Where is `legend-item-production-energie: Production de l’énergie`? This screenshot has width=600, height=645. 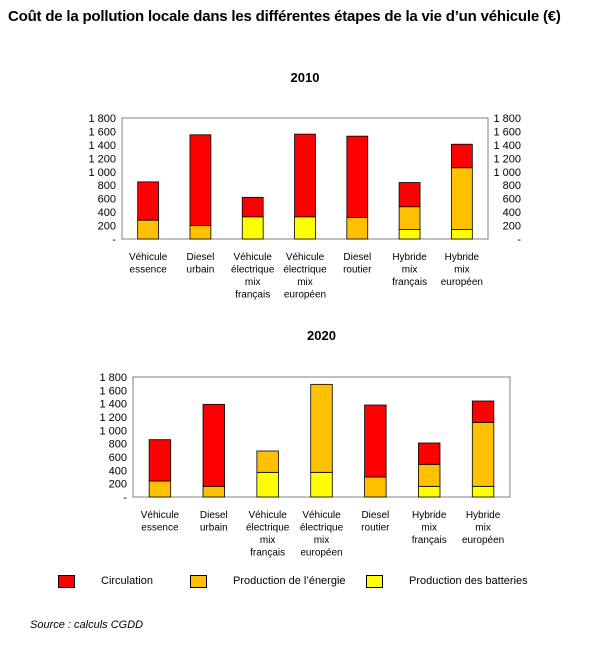 legend-item-production-energie: Production de l’énergie is located at coordinates (268, 581).